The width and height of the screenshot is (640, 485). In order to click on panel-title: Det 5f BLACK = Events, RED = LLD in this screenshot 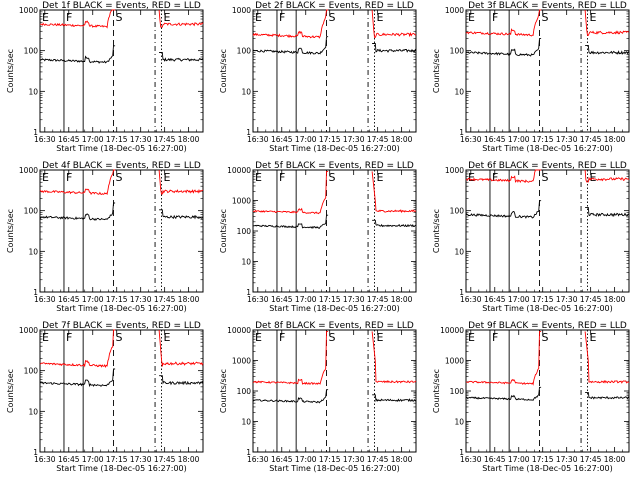, I will do `click(334, 166)`.